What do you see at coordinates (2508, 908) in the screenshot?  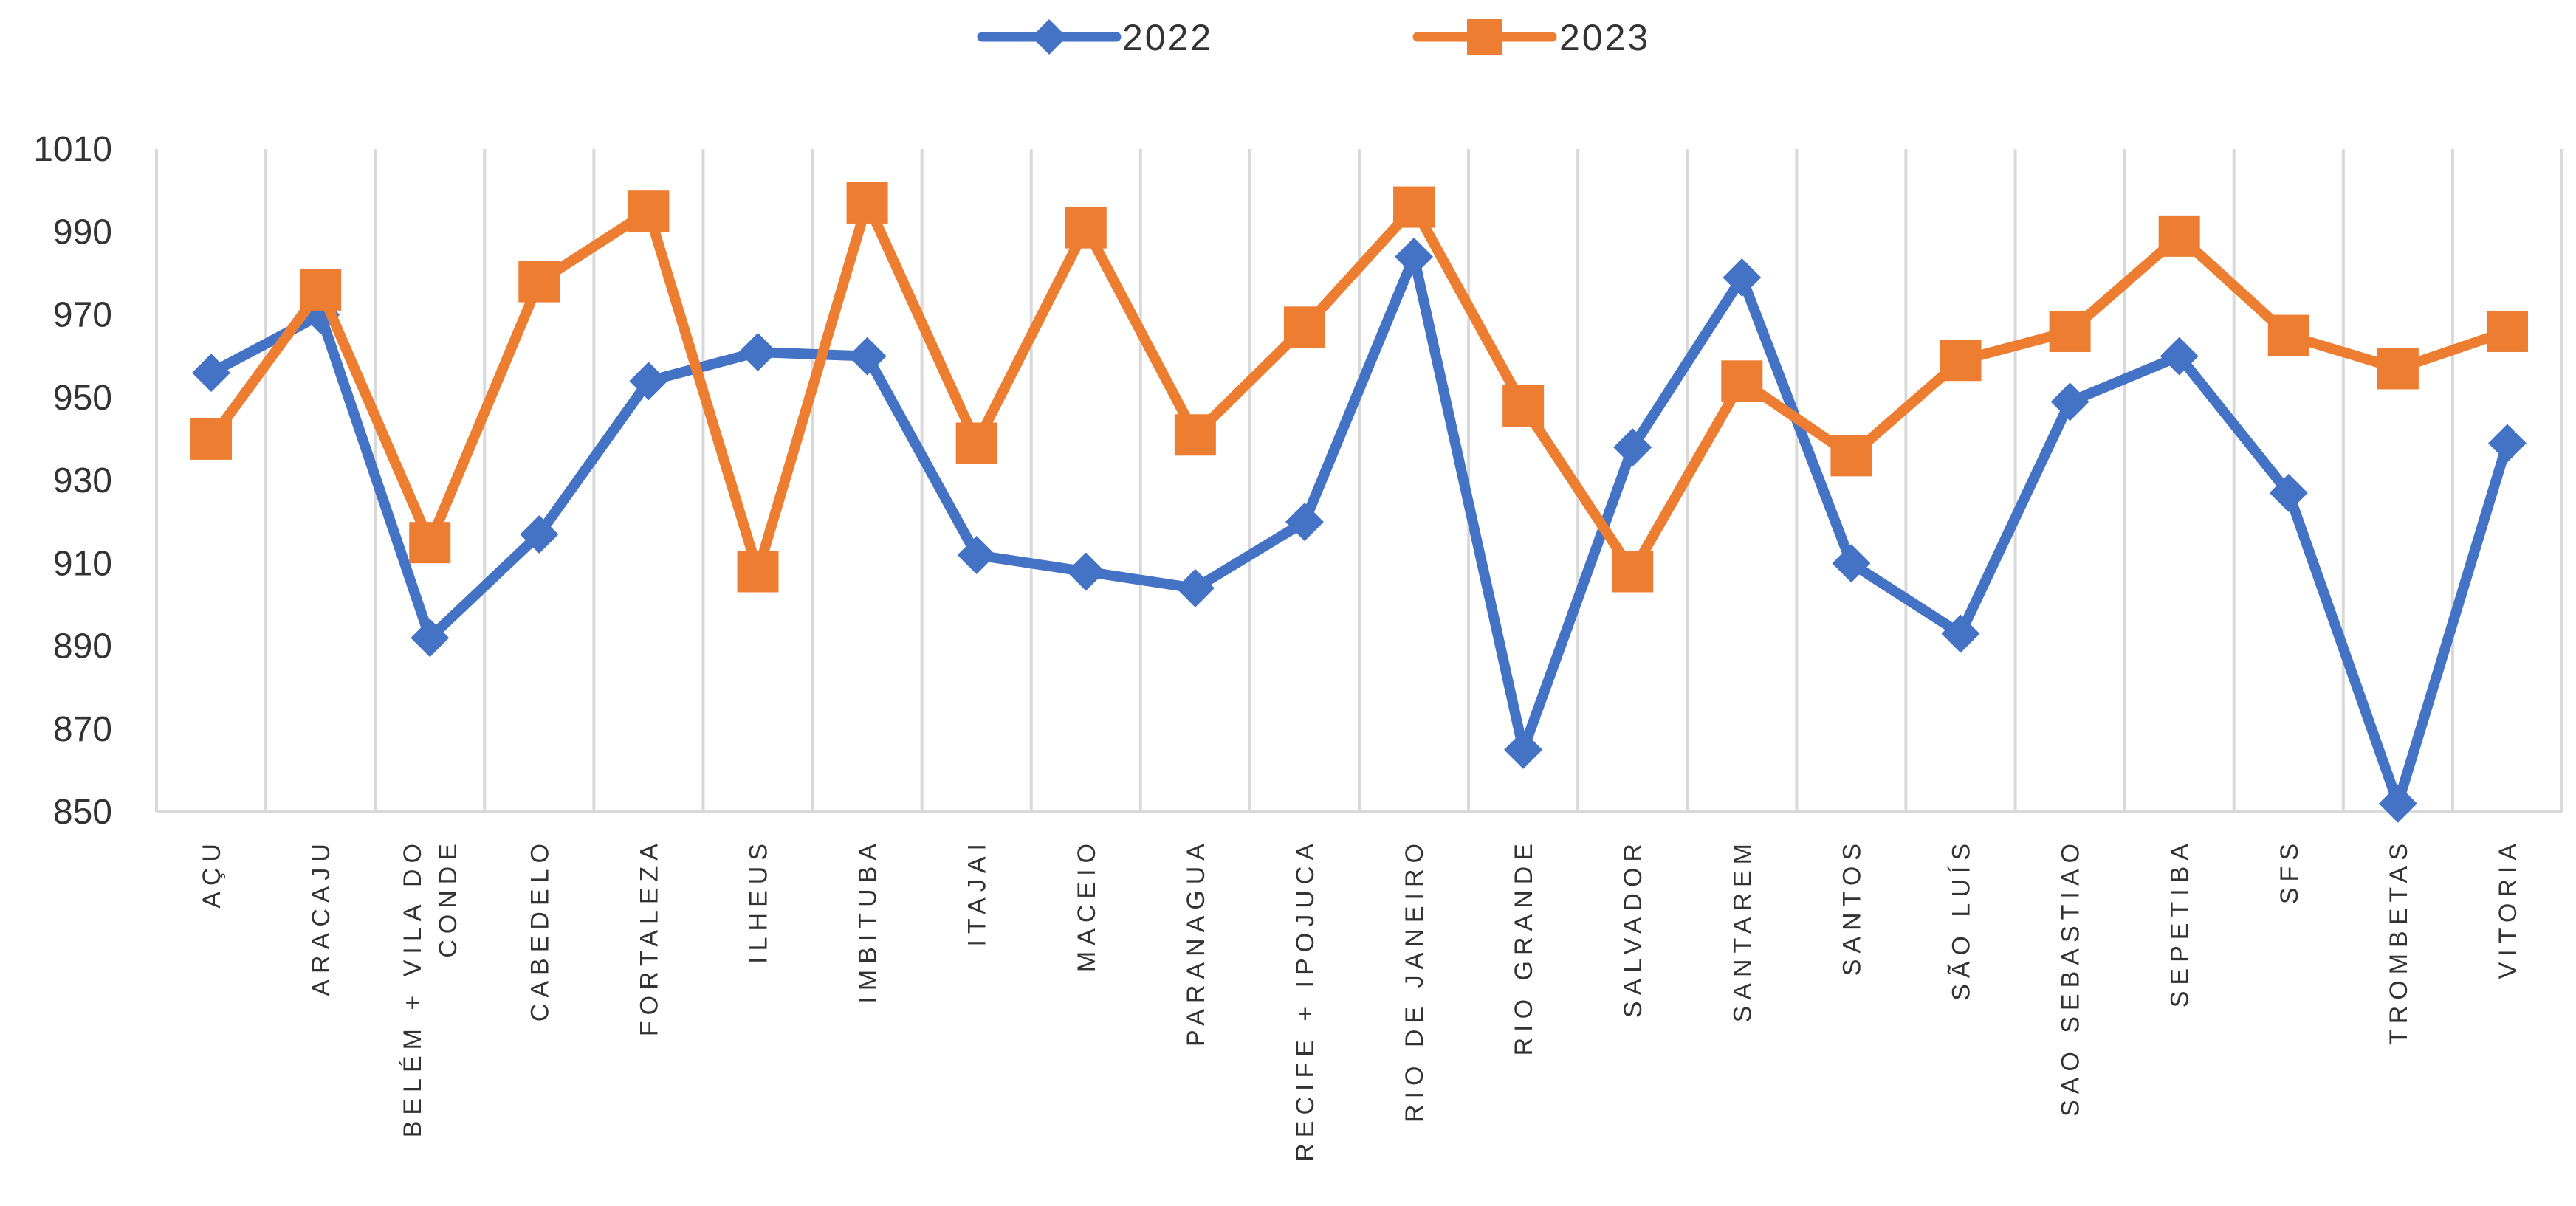 I see `x-tick-label: VITORIA` at bounding box center [2508, 908].